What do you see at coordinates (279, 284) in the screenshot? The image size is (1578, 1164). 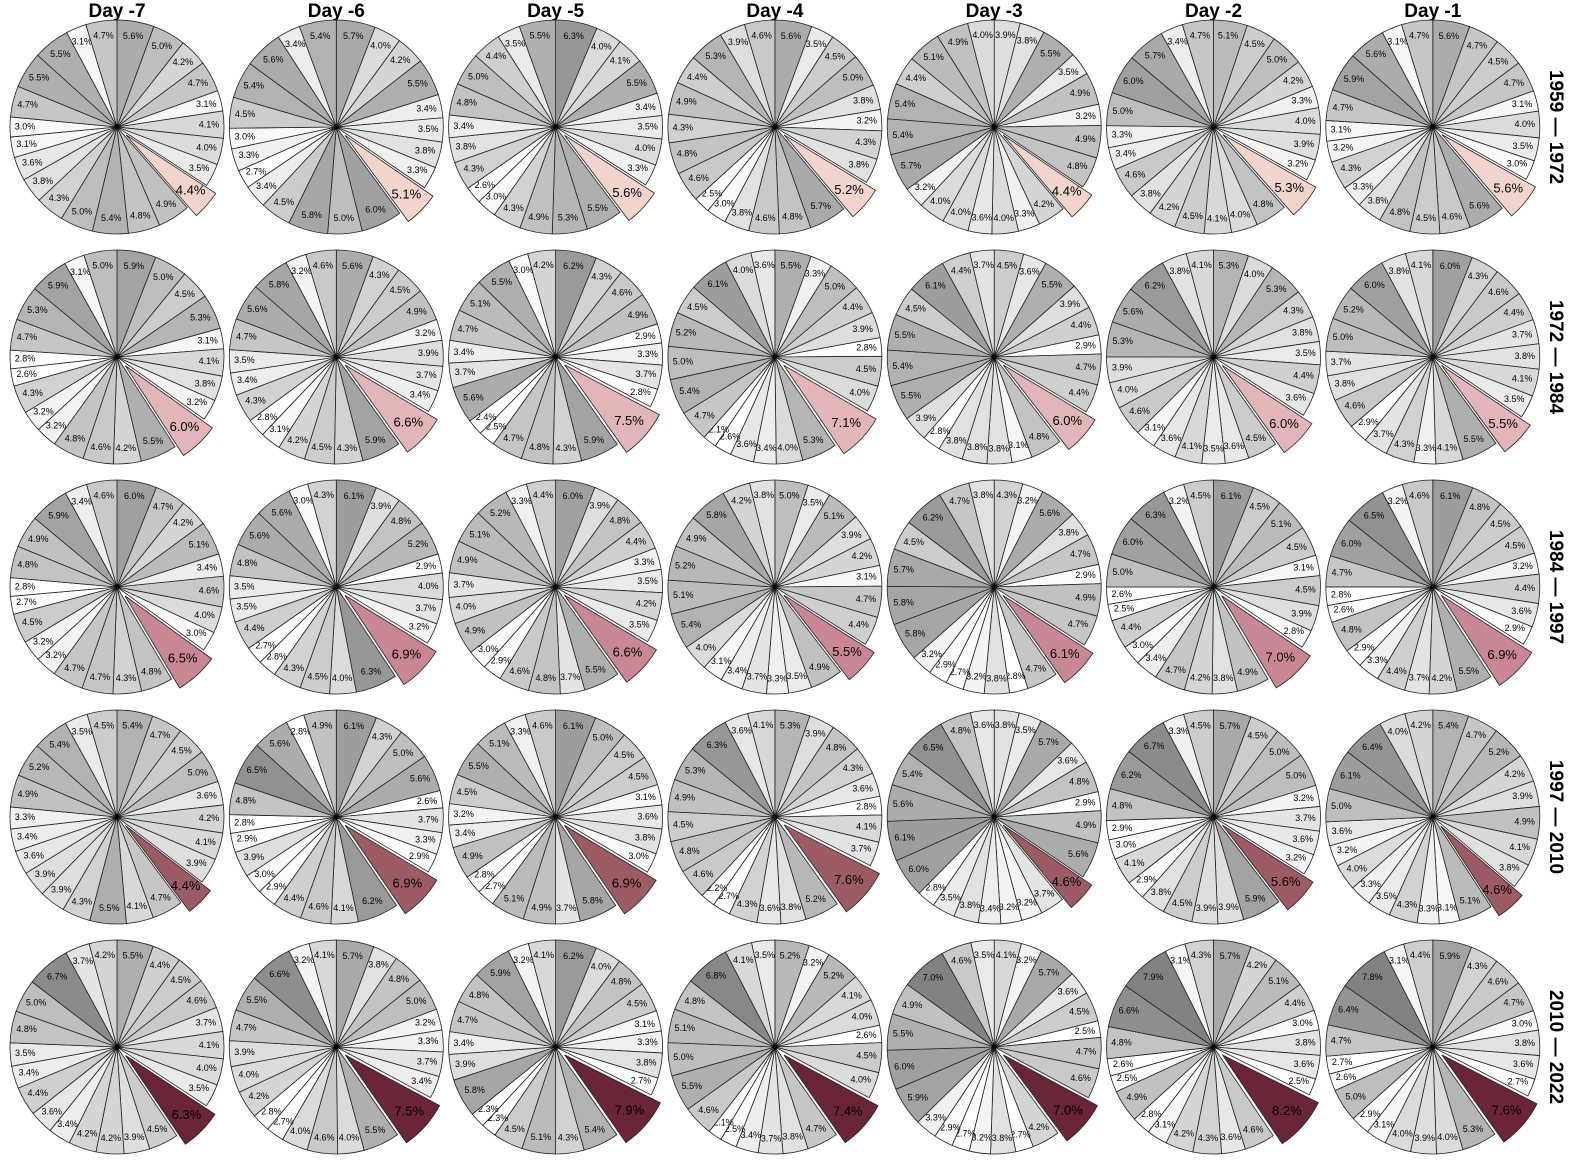 I see `slice-label: 5.8%` at bounding box center [279, 284].